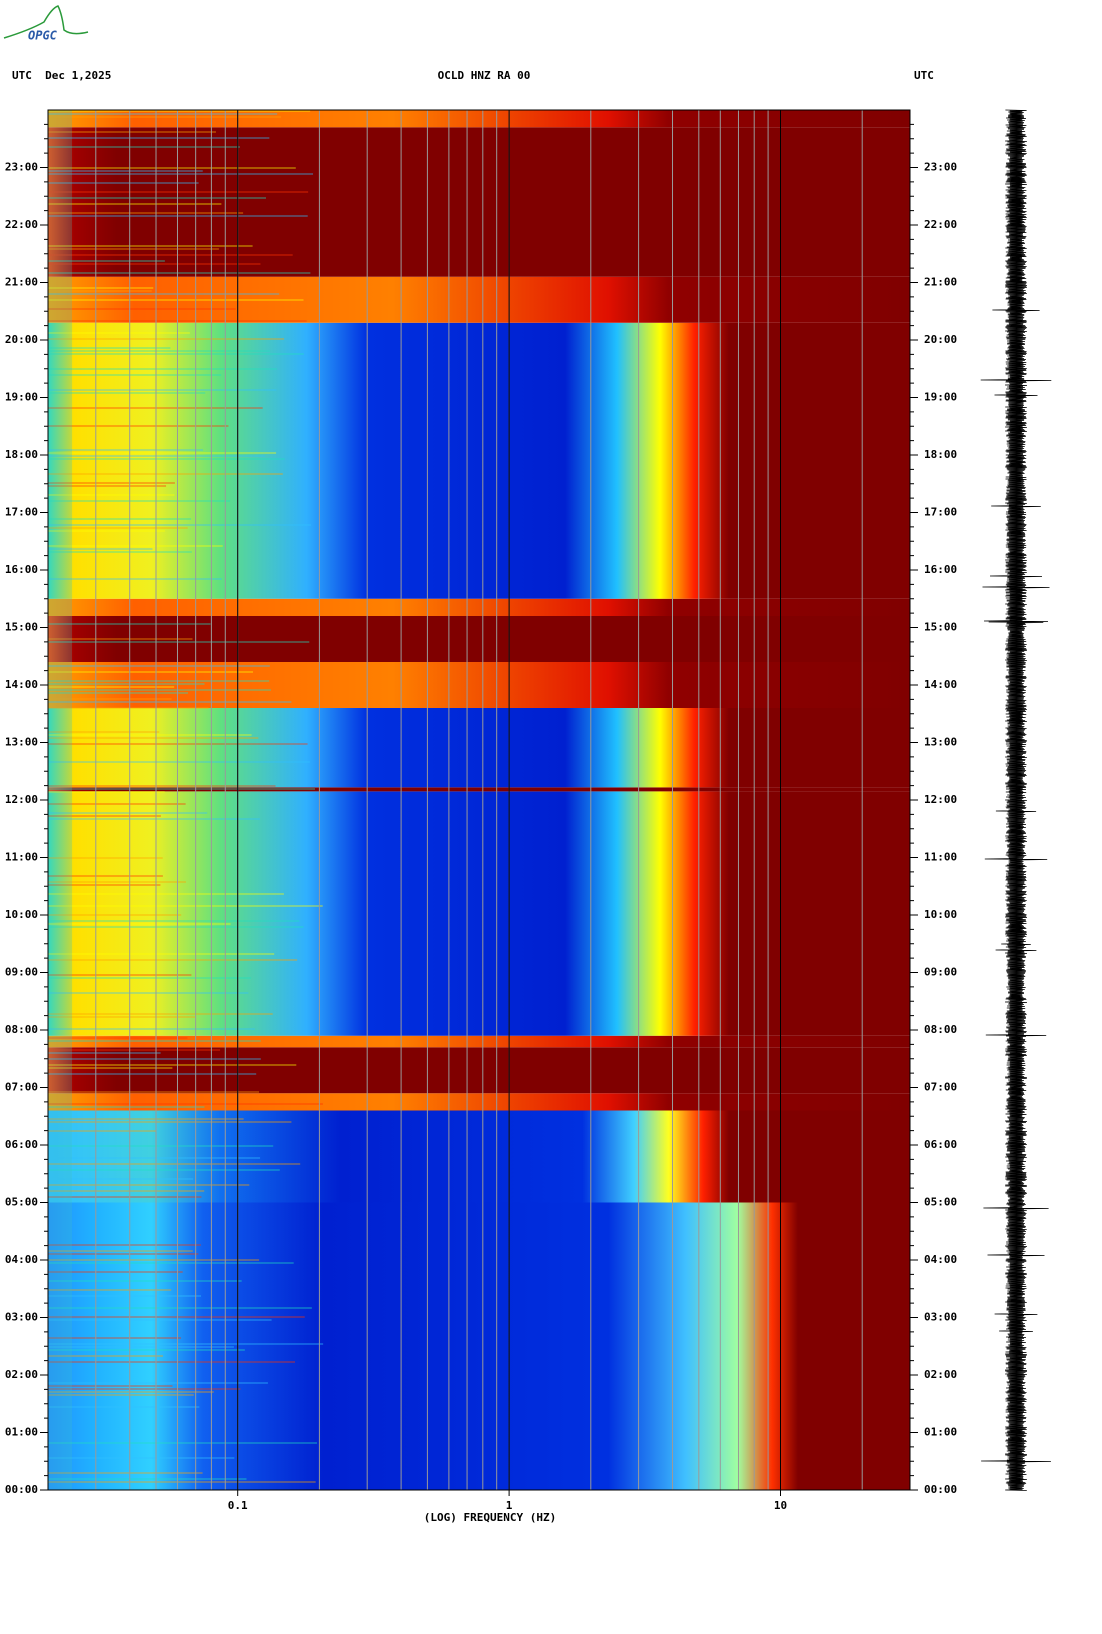 The width and height of the screenshot is (1102, 1634). What do you see at coordinates (940, 684) in the screenshot?
I see `y-tick-label: 14:00` at bounding box center [940, 684].